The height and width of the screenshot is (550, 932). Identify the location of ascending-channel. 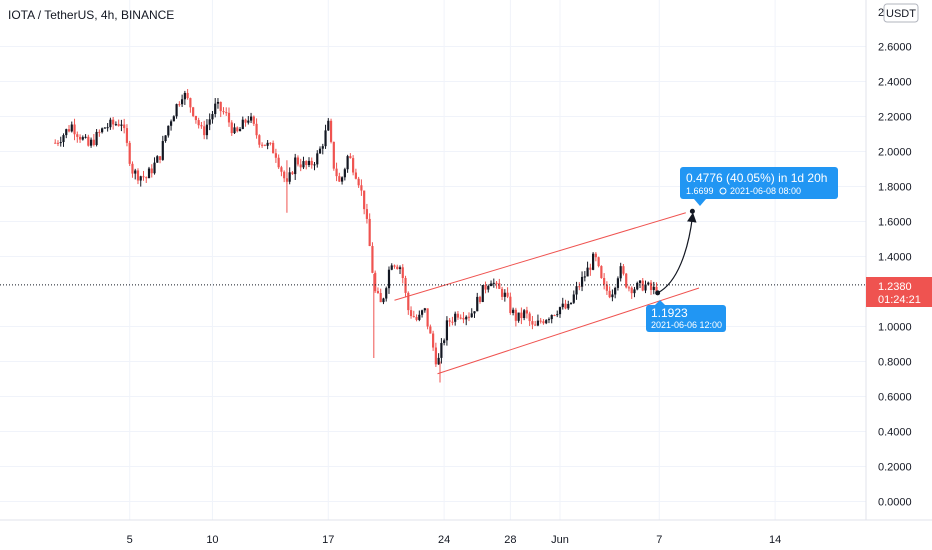
(547, 293).